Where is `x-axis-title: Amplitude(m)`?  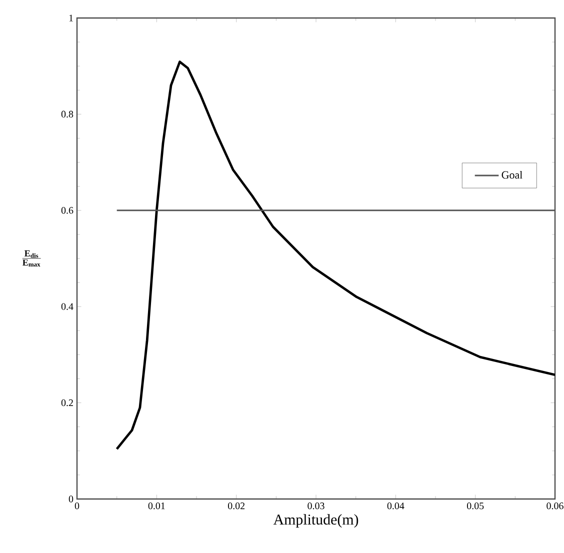 x-axis-title: Amplitude(m) is located at coordinates (315, 521).